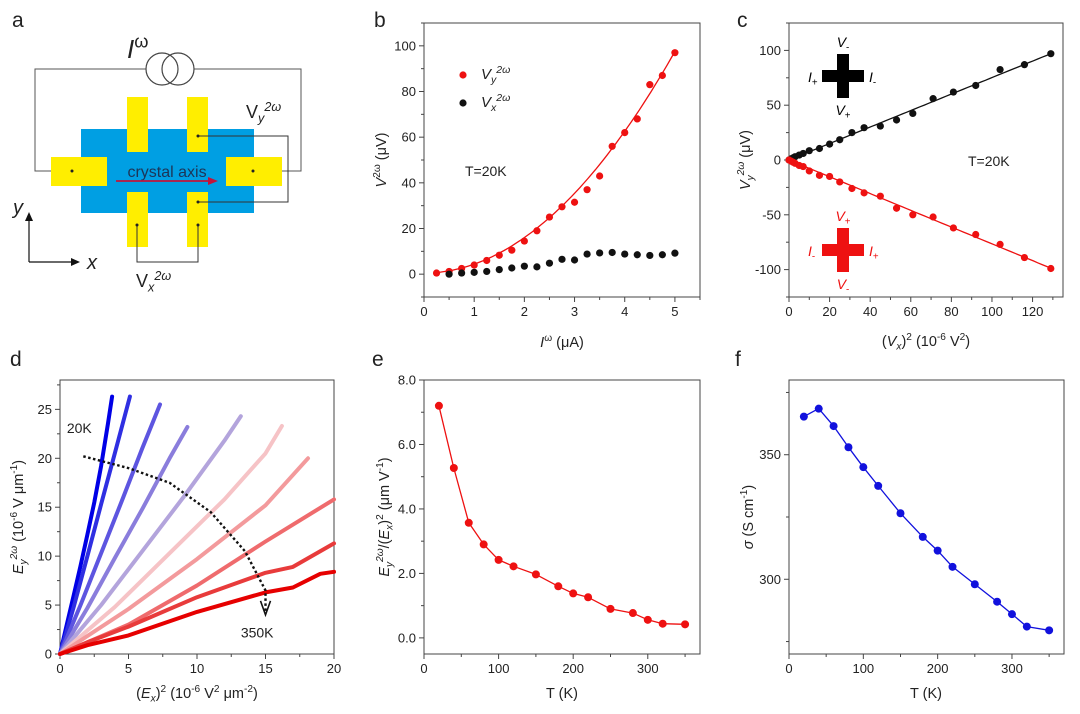 The width and height of the screenshot is (1080, 714). What do you see at coordinates (164, 689) in the screenshot?
I see `label-segment: 2` at bounding box center [164, 689].